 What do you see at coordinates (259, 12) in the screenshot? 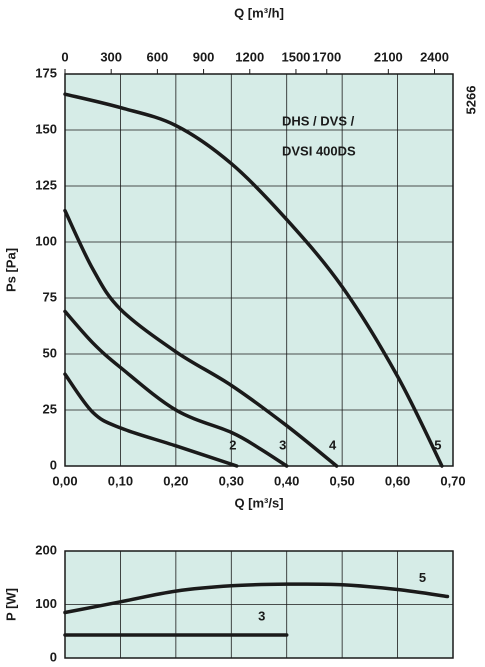
I see `x2-axis-label: Q [m³/h]` at bounding box center [259, 12].